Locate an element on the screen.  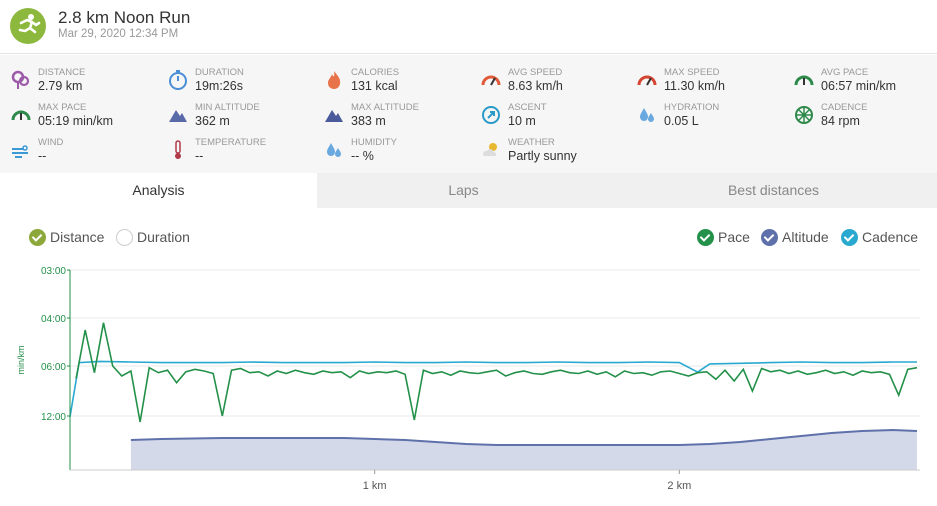
toggle-distance: Distance is located at coordinates (66, 237).